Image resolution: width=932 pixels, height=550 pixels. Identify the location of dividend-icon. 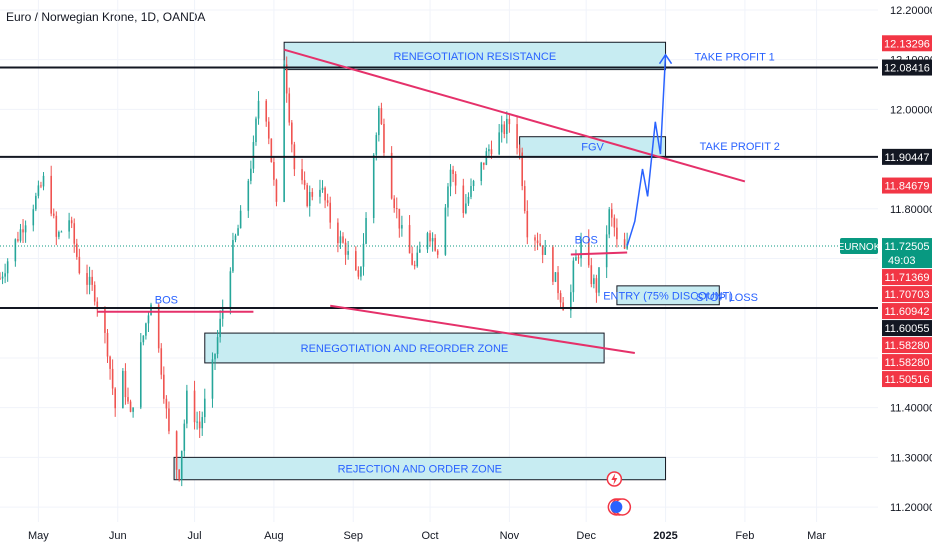
(616, 507).